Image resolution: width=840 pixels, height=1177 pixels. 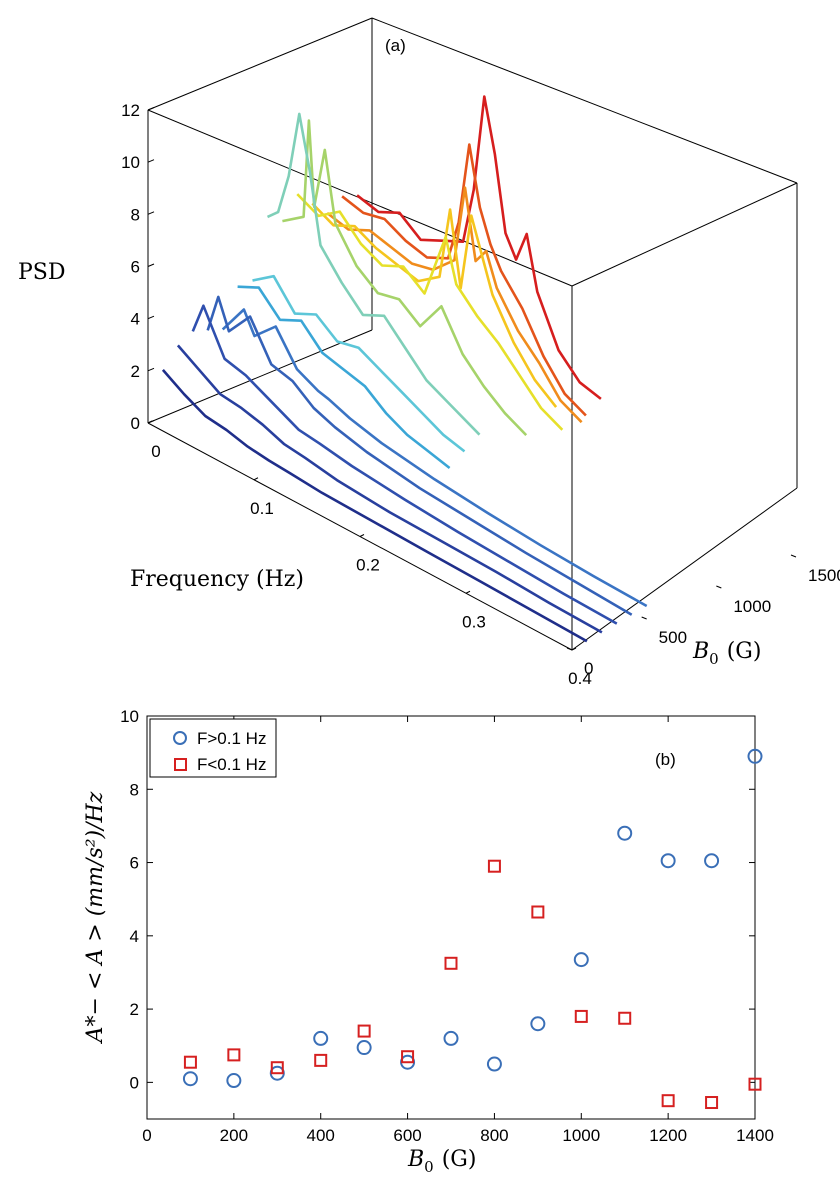 I want to click on panel-b-legend: F>0.1 Hz F<0.1 Hz, so click(x=213, y=748).